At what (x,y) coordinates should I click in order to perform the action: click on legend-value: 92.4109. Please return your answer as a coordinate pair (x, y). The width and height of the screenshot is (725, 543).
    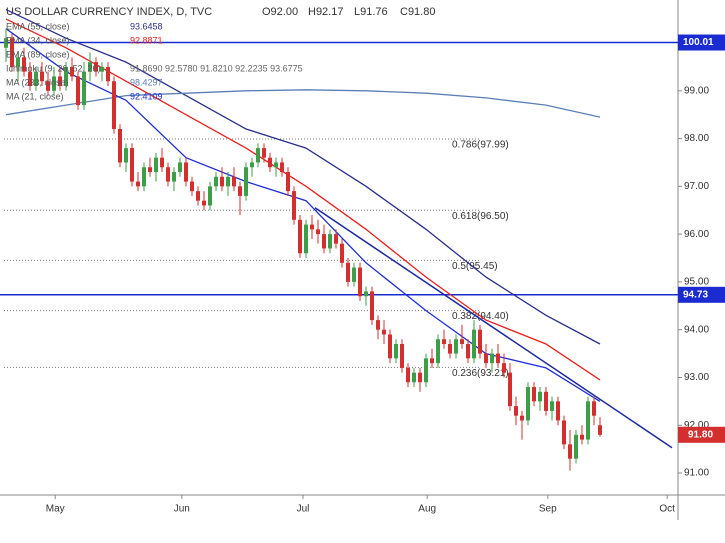
    Looking at the image, I should click on (146, 96).